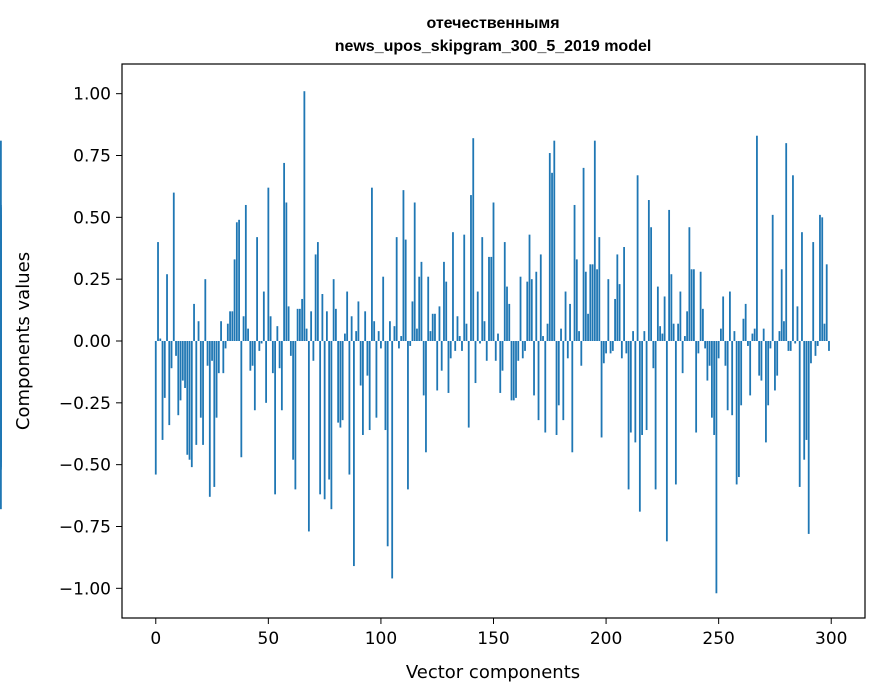  Describe the element at coordinates (92, 280) in the screenshot. I see `y-tick-label: 0.25` at that location.